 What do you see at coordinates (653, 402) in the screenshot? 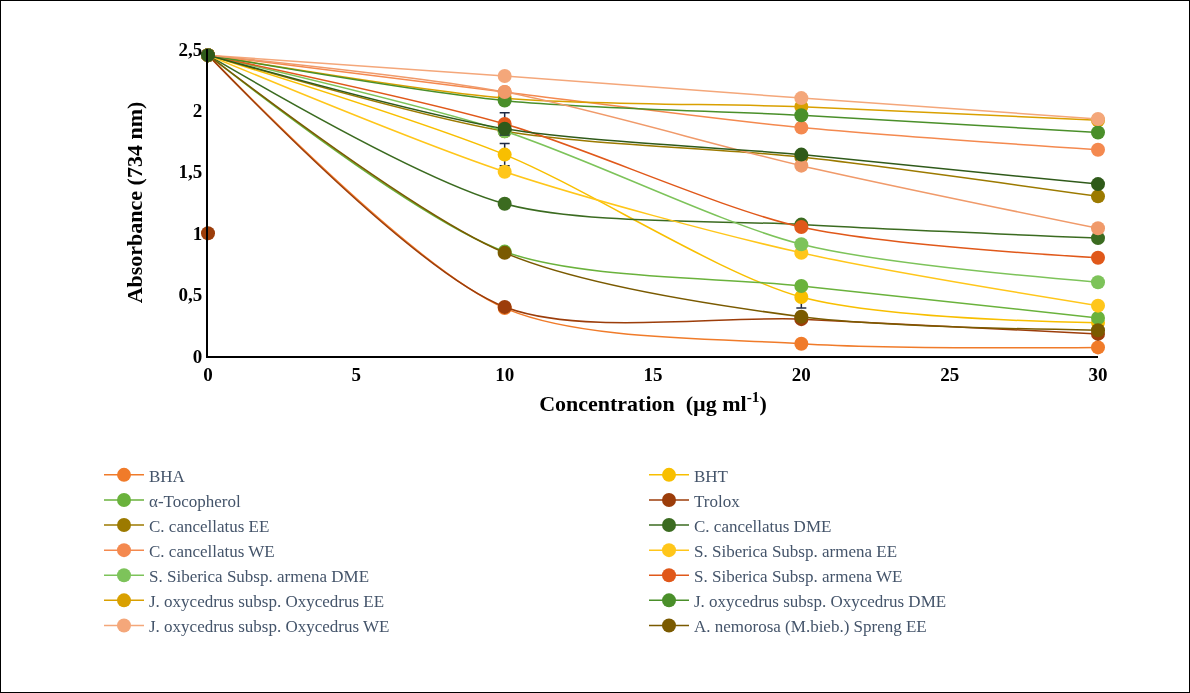
I see `x-axis-title: Concentration (µg ml$^{-1}$)` at bounding box center [653, 402].